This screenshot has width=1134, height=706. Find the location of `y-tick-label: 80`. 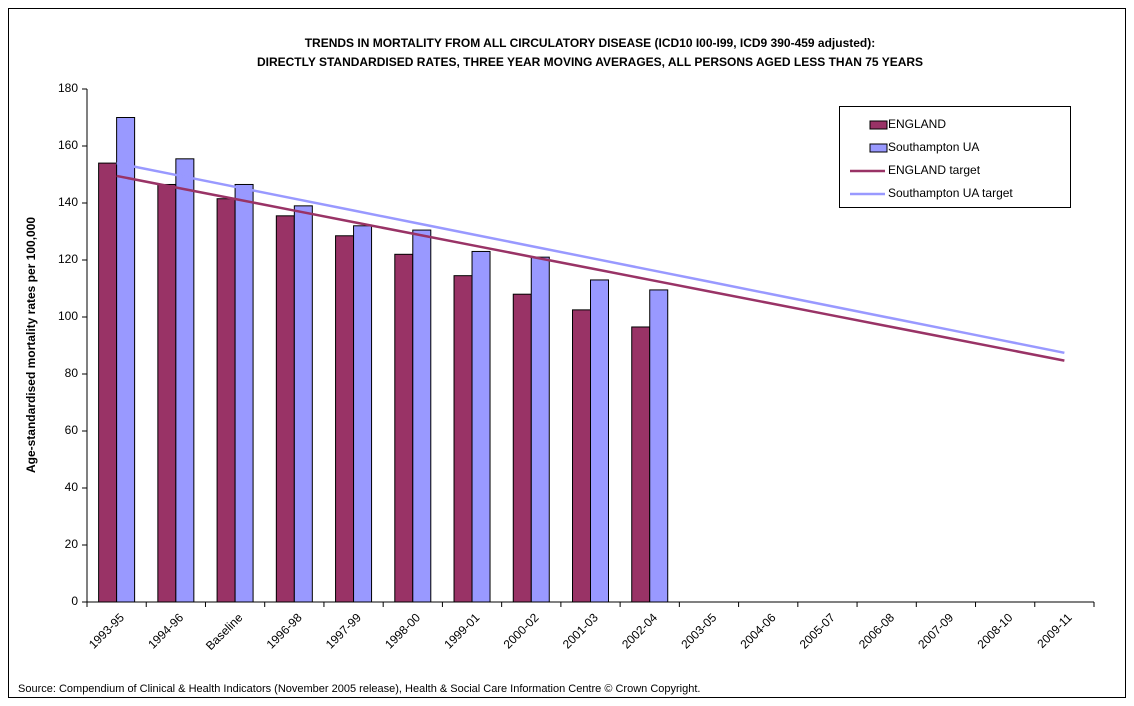

y-tick-label: 80 is located at coordinates (72, 373).